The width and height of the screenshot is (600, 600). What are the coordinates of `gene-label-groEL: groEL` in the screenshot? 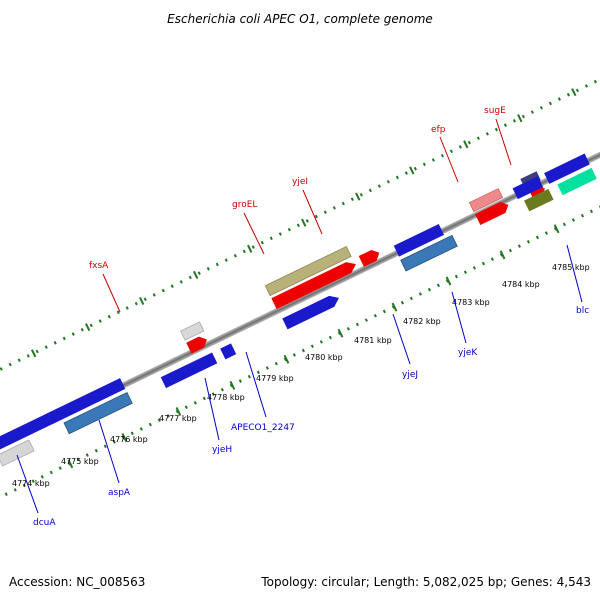 It's located at (244, 205).